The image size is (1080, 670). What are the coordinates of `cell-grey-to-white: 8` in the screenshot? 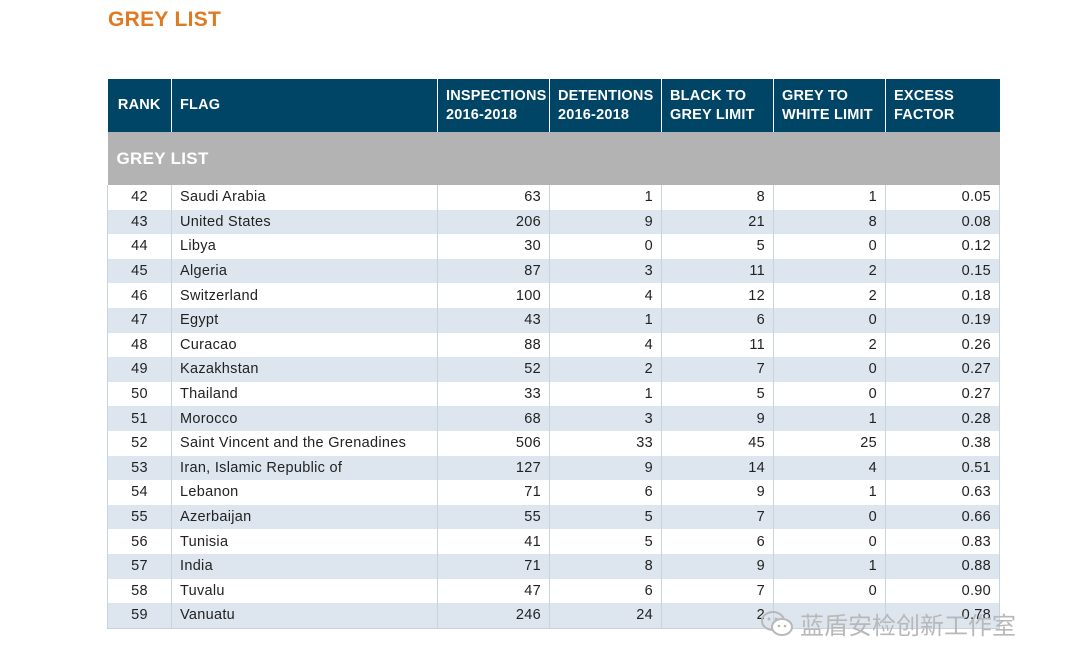 It's located at (829, 222).